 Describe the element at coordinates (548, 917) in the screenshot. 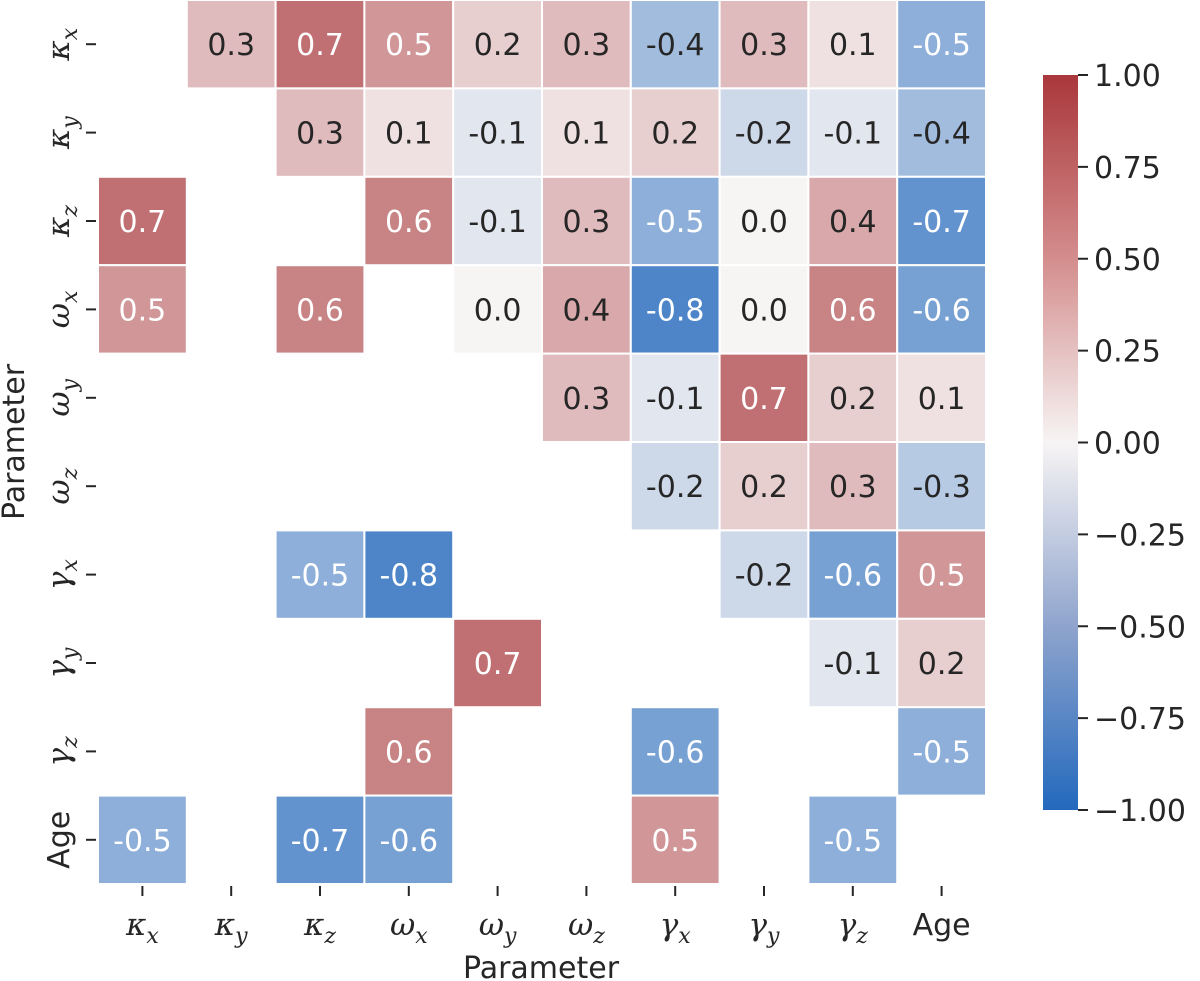

I see `x-axis-ticks: κx κy κz ωx ωy ωz γx γy γz Age` at that location.